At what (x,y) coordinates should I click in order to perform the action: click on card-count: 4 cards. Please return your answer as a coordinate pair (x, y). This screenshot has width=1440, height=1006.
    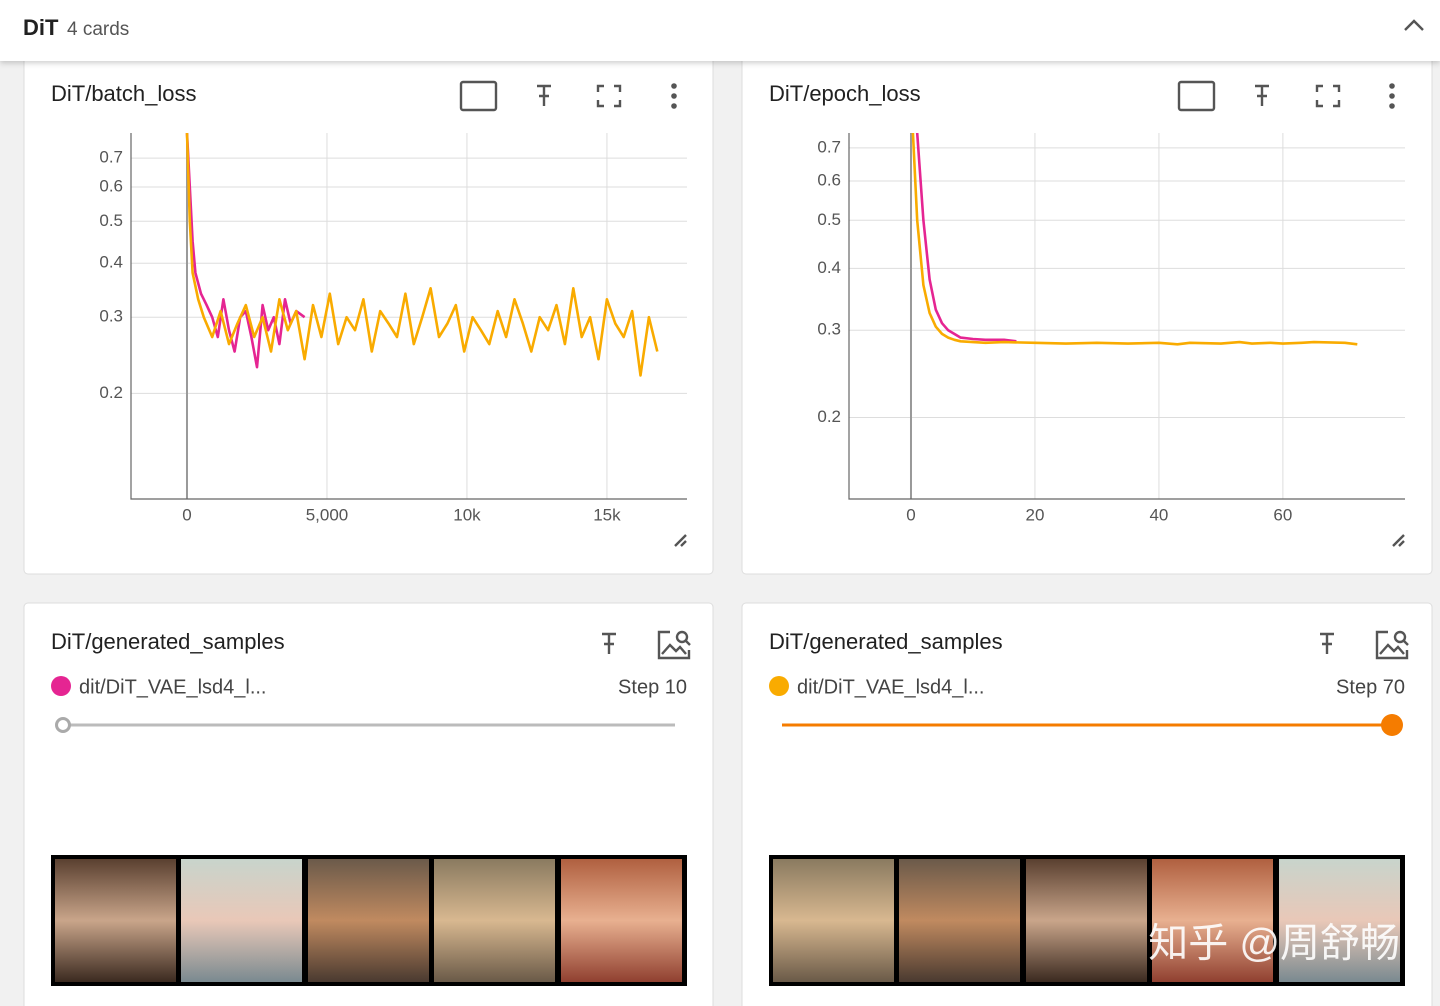
    Looking at the image, I should click on (98, 29).